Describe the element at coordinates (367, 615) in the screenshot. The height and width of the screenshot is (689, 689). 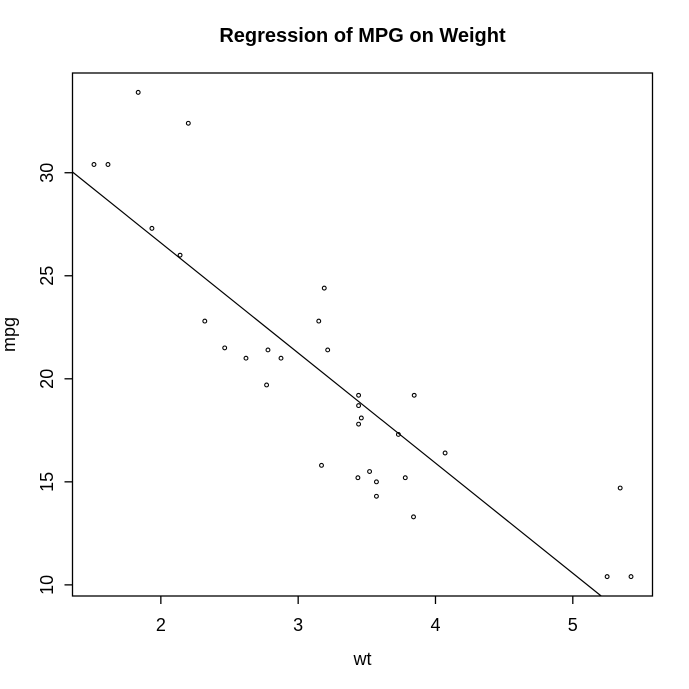
I see `x-axis: 2 3 4 5` at that location.